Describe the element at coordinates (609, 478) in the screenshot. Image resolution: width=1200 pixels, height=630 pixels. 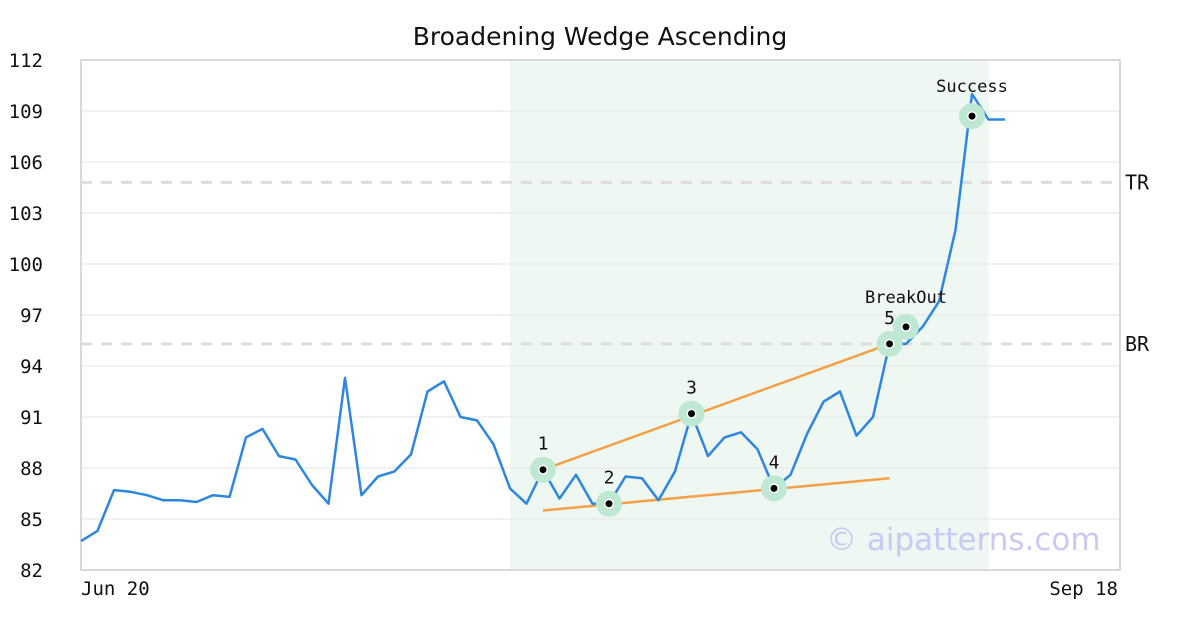
I see `point-label: 2` at that location.